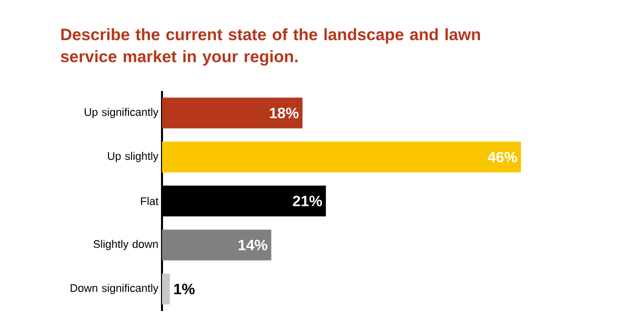 This screenshot has height=335, width=620. Describe the element at coordinates (503, 157) in the screenshot. I see `data-label: 46%` at that location.